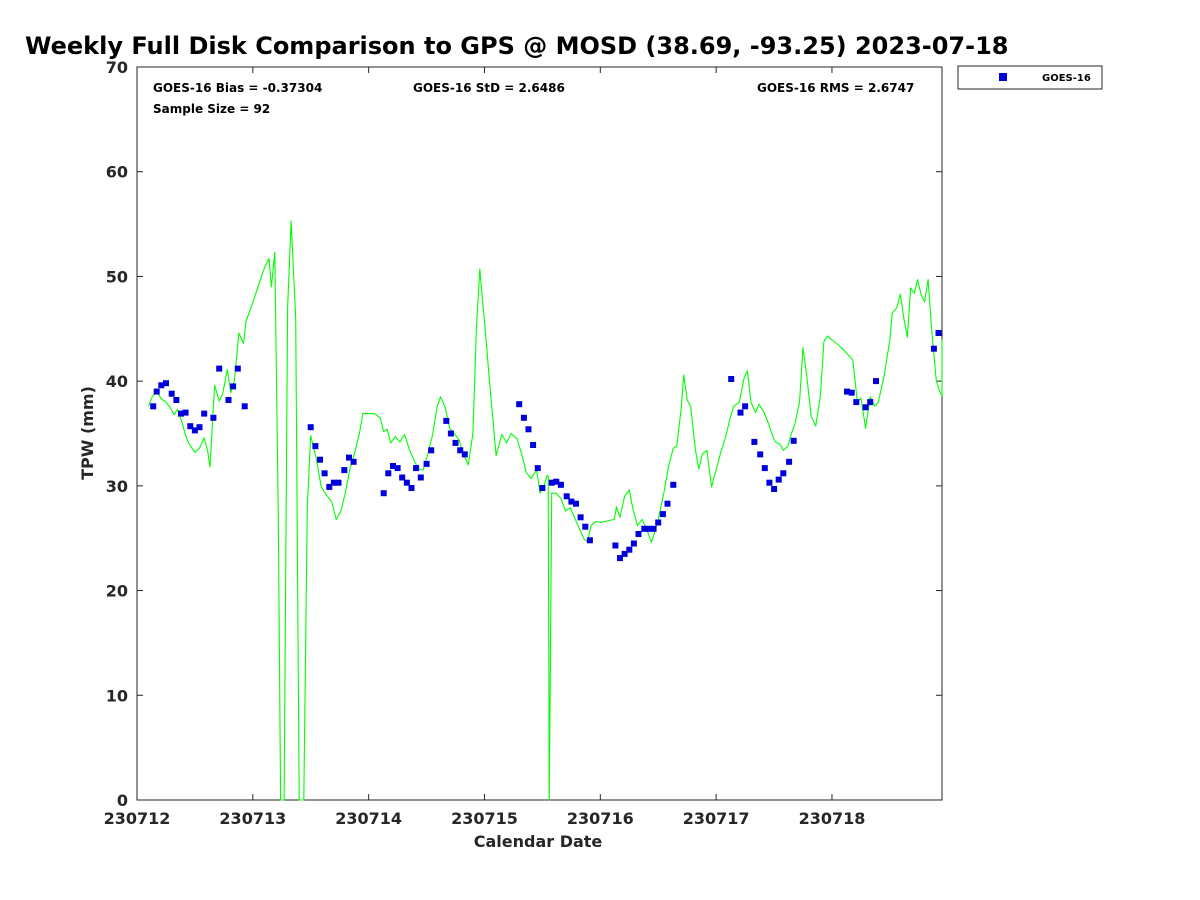 The height and width of the screenshot is (900, 1200). What do you see at coordinates (117, 486) in the screenshot?
I see `y-tick-label: 30` at bounding box center [117, 486].